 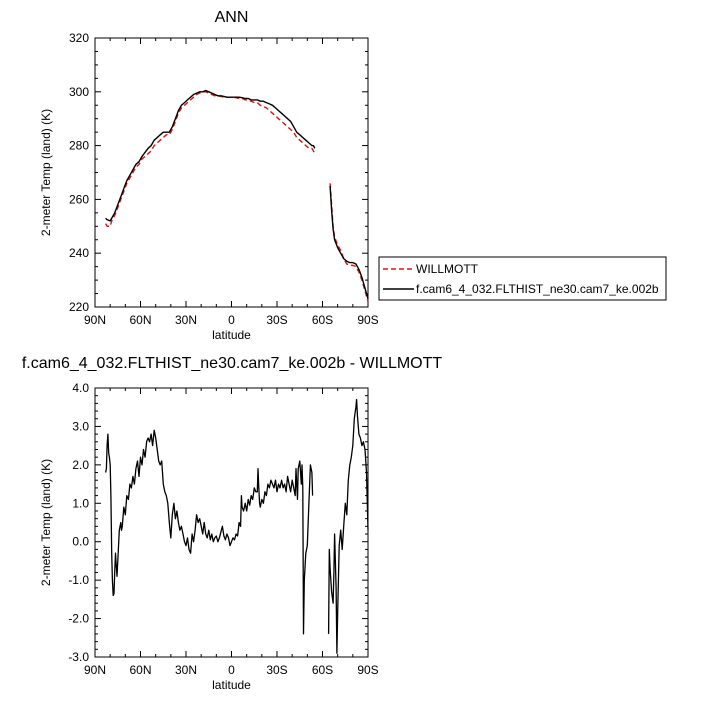 What do you see at coordinates (46, 172) in the screenshot?
I see `top-y-axis-label: 2-meter Temp (land) (K)` at bounding box center [46, 172].